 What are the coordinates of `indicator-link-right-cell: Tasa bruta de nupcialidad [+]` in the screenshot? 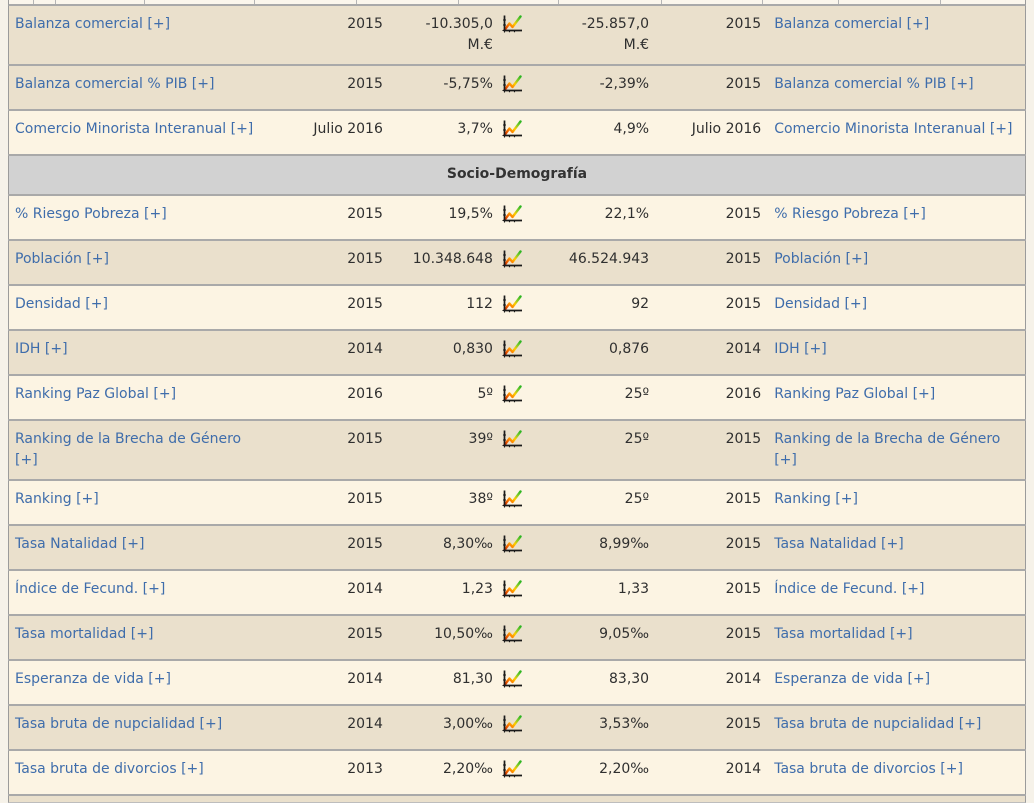 It's located at (893, 728).